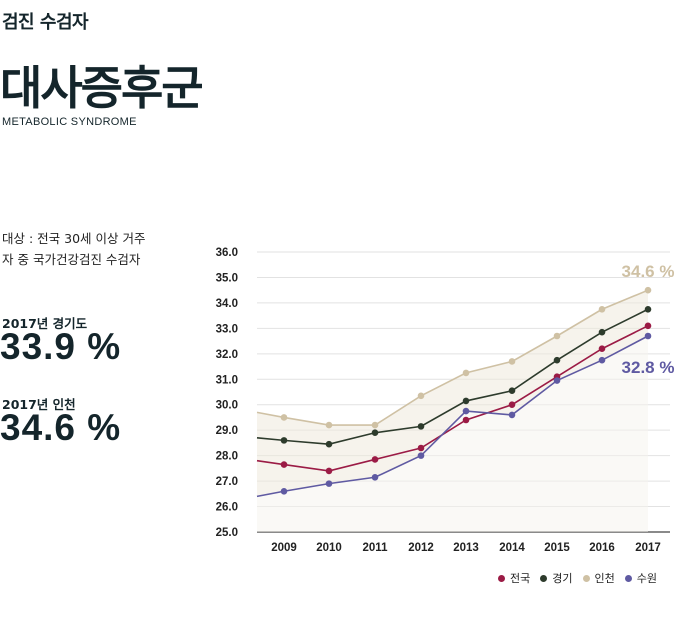  I want to click on x-tick-label: 2017, so click(648, 548).